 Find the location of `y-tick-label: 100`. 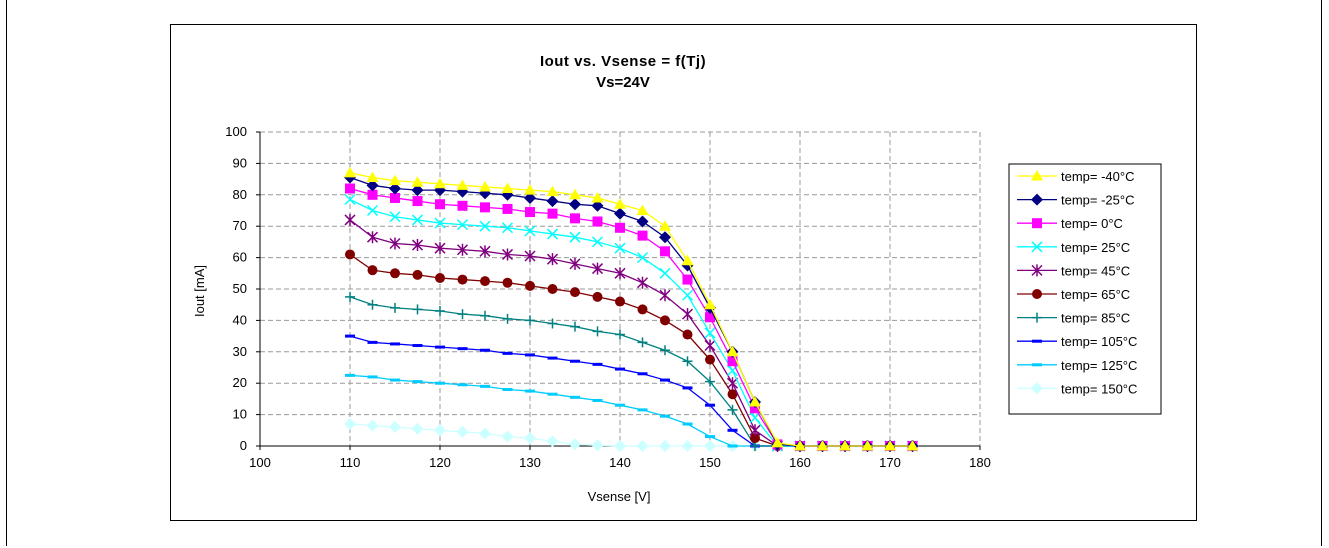

y-tick-label: 100 is located at coordinates (236, 131).